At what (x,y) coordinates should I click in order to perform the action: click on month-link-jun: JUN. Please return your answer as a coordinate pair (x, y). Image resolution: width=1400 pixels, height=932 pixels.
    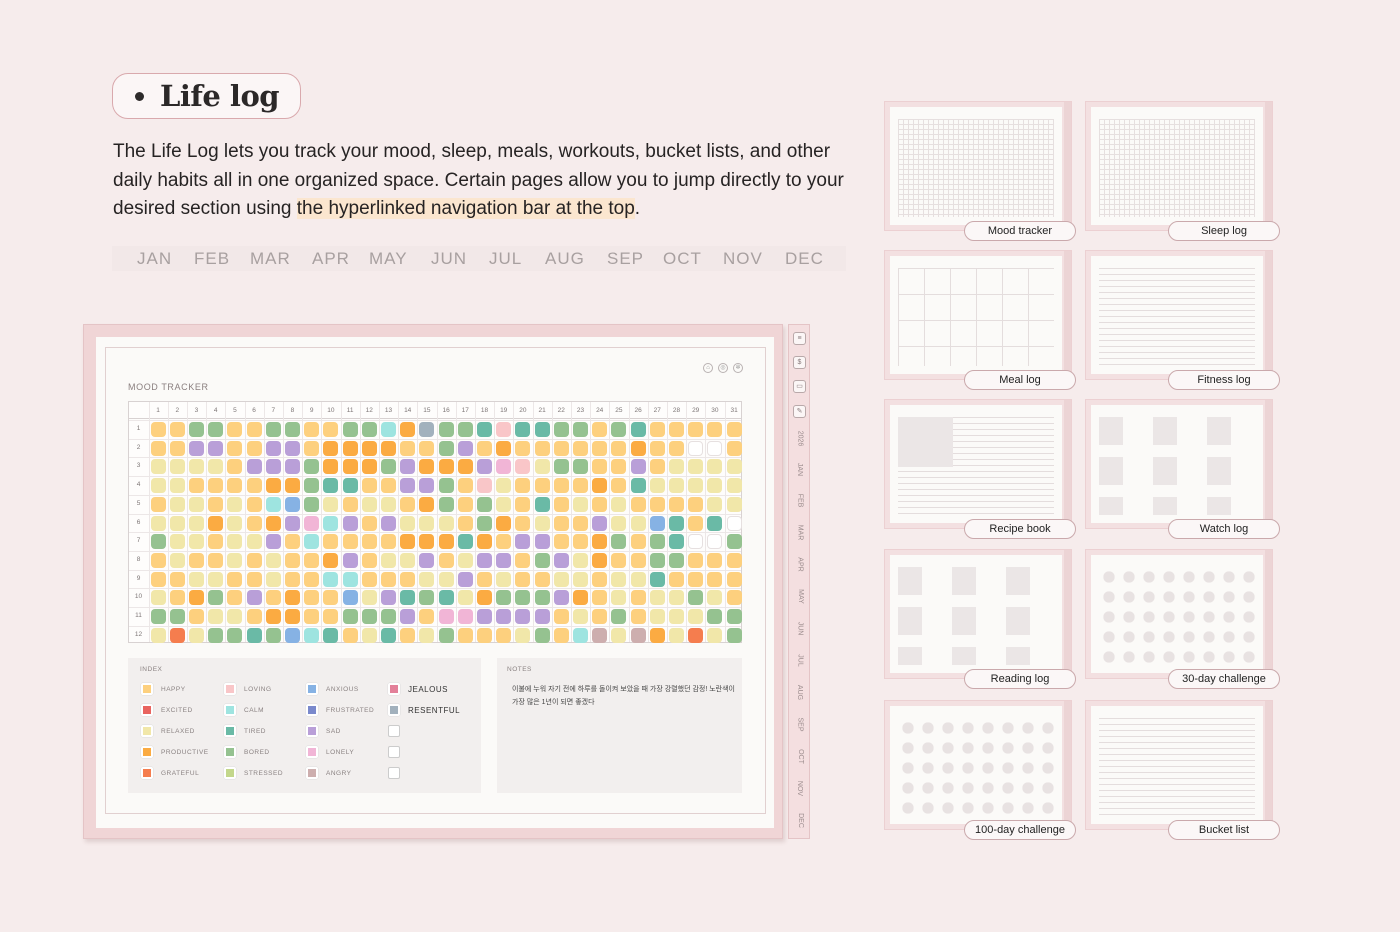
    Looking at the image, I should click on (449, 258).